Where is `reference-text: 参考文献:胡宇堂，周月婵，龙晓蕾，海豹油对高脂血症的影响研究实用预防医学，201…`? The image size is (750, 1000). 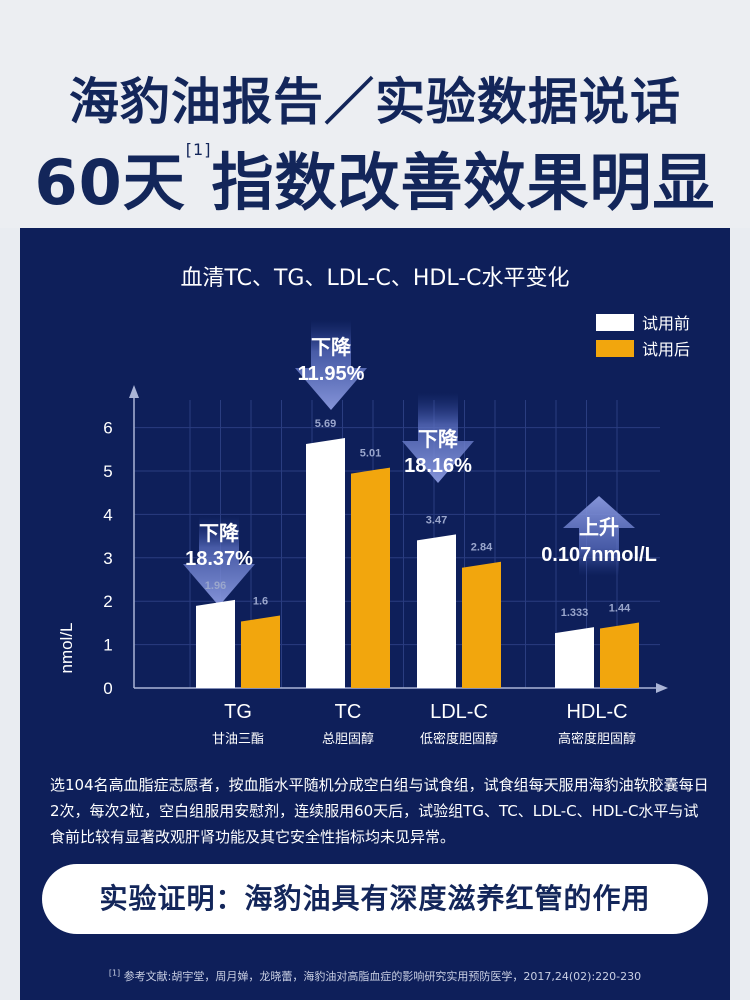 reference-text: 参考文献:胡宇堂，周月婵，龙晓蕾，海豹油对高脂血症的影响研究实用预防医学，201… is located at coordinates (382, 976).